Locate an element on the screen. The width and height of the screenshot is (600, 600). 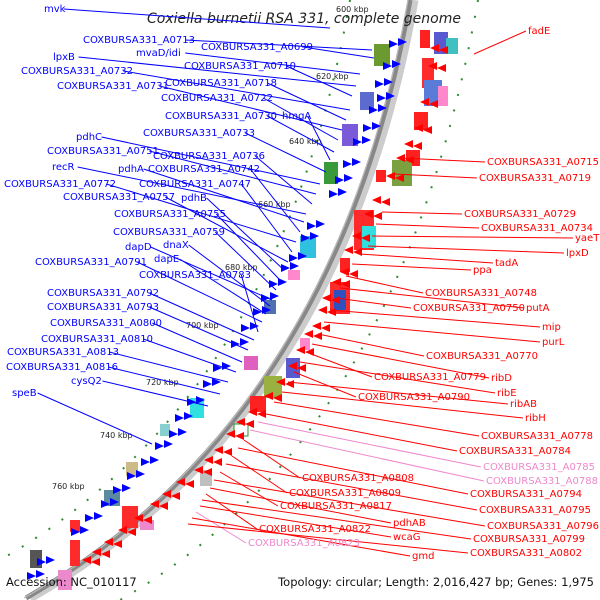
gene-label: lpxB is located at coordinates (64, 57).